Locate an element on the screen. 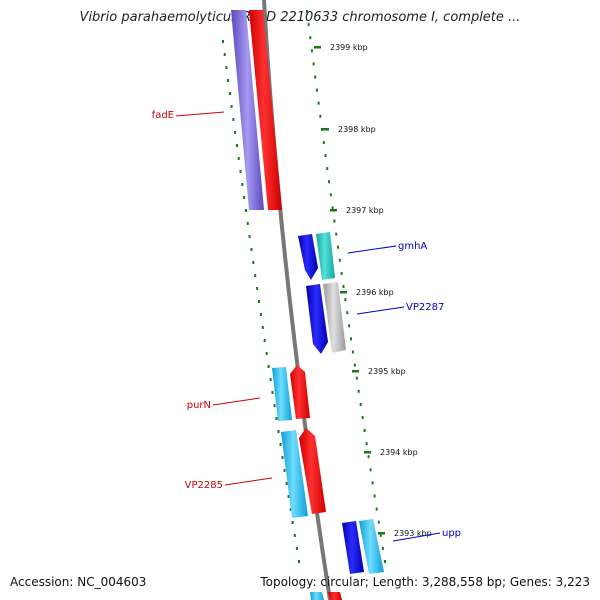  gene-label-vp2285: VP2285 is located at coordinates (204, 485).